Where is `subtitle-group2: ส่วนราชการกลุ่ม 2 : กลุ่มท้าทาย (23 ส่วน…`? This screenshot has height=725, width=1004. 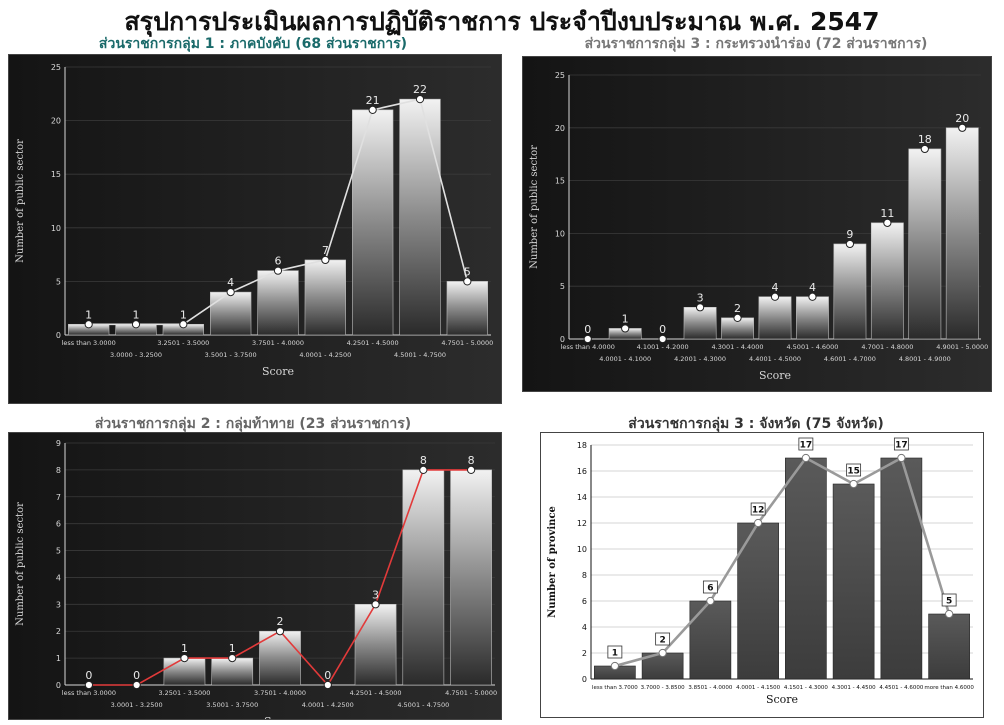
subtitle-group2: ส่วนราชการกลุ่ม 2 : กลุ่มท้าทาย (23 ส่วน… is located at coordinates (253, 424).